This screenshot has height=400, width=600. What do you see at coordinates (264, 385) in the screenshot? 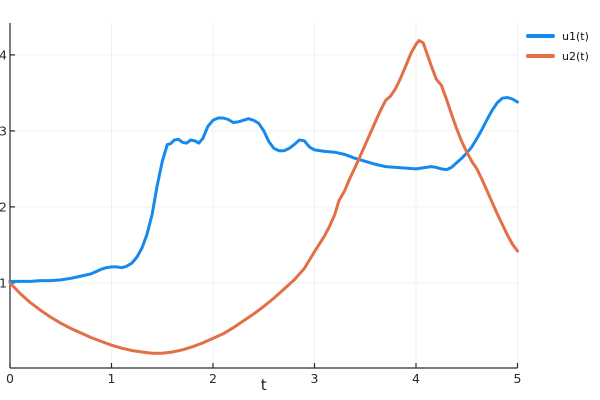
I see `x-axis-title: t` at bounding box center [264, 385].